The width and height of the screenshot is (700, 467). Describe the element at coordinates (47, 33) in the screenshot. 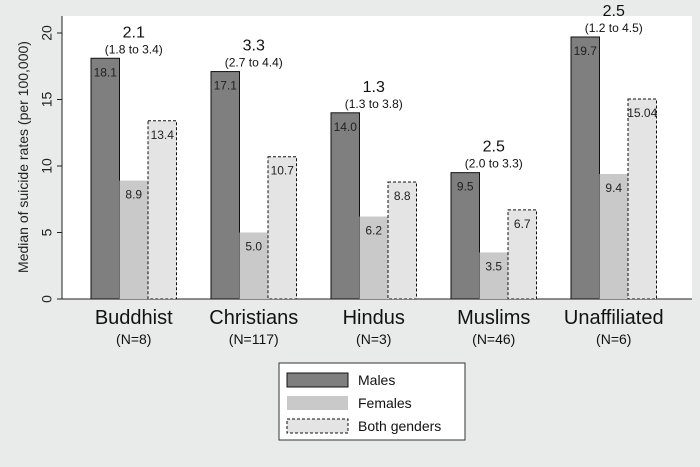

I see `y-tick-label: 20` at that location.